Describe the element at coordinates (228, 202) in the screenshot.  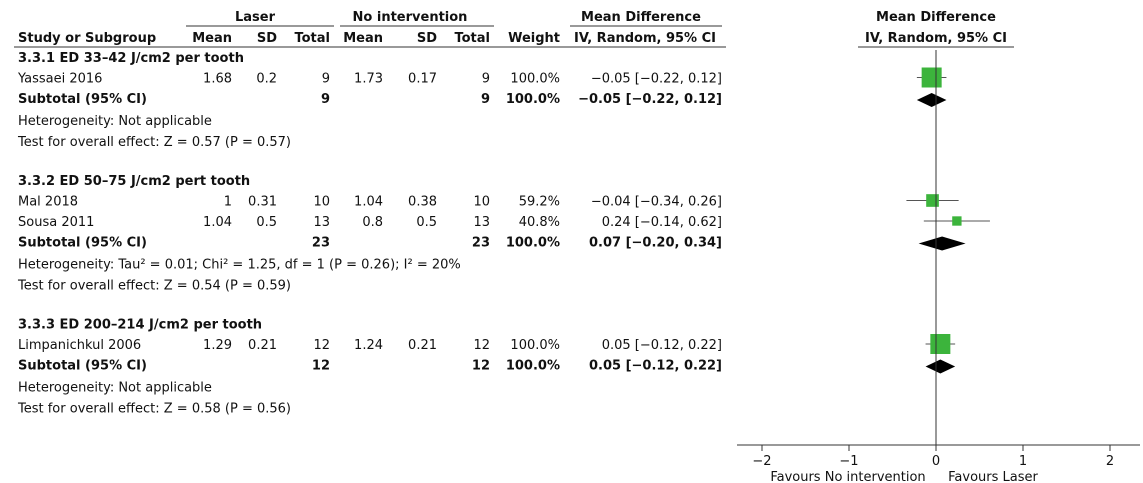
I see `cell: 1` at that location.